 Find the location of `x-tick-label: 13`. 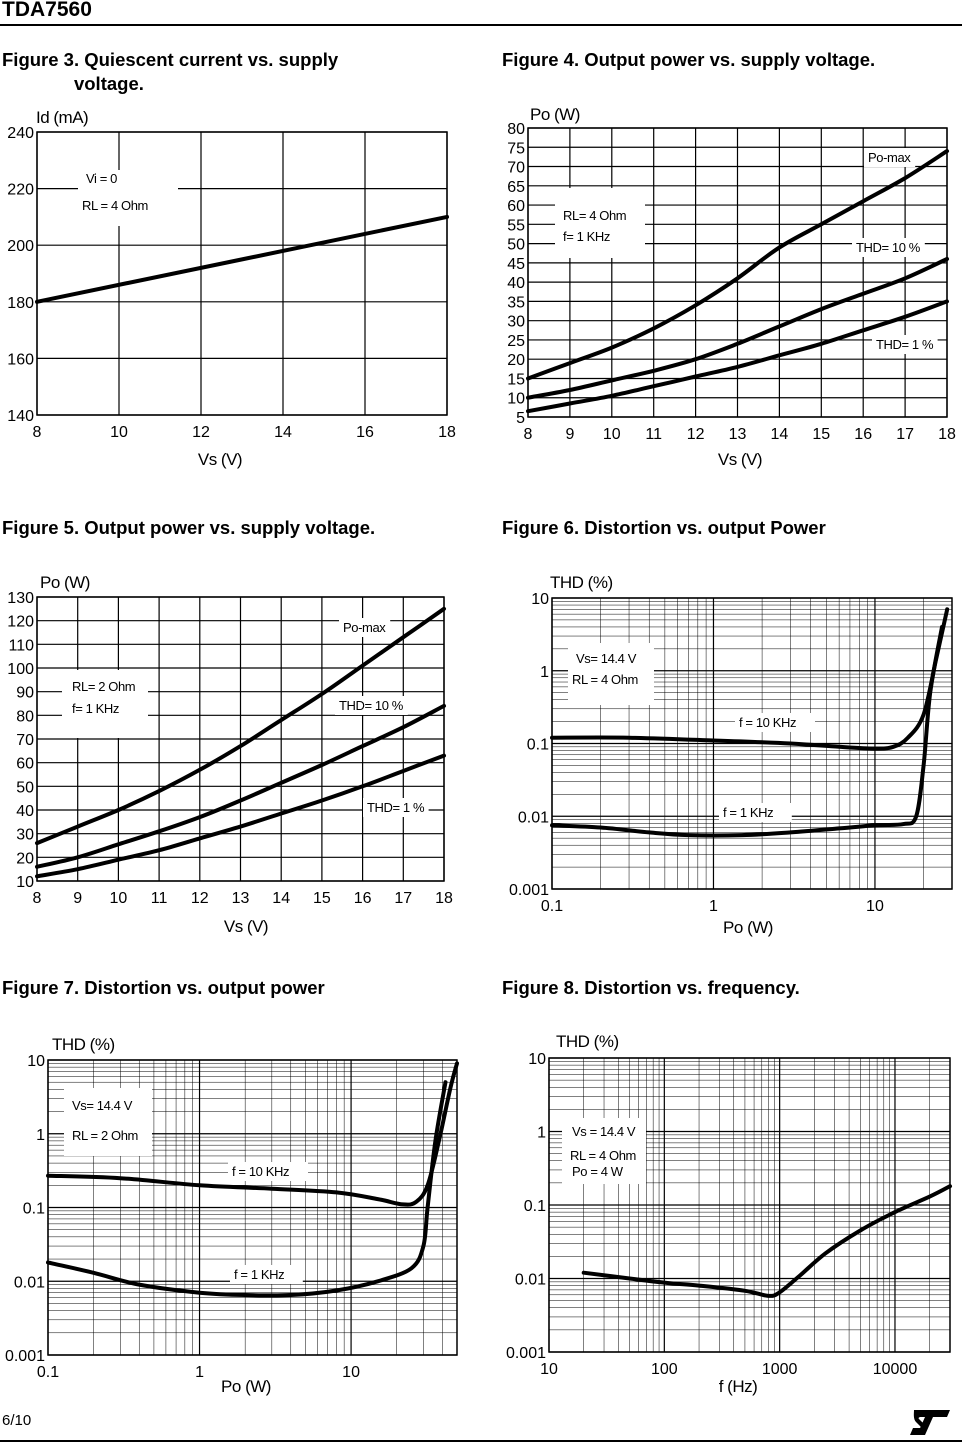

x-tick-label: 13 is located at coordinates (241, 898).